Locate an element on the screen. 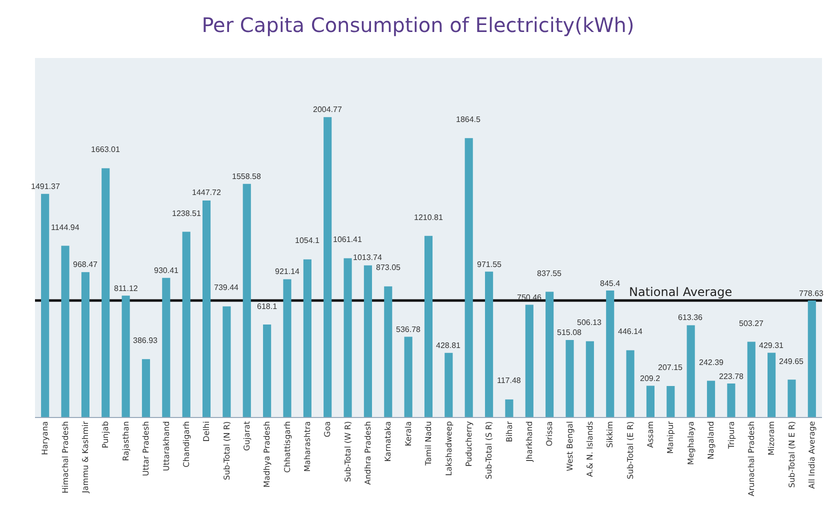  data-label: 1238.51 is located at coordinates (187, 213).